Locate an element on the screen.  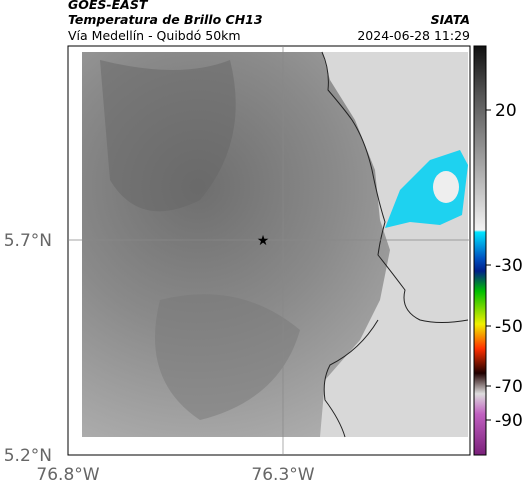
colorbar-tick-label: 20 is located at coordinates (506, 111).